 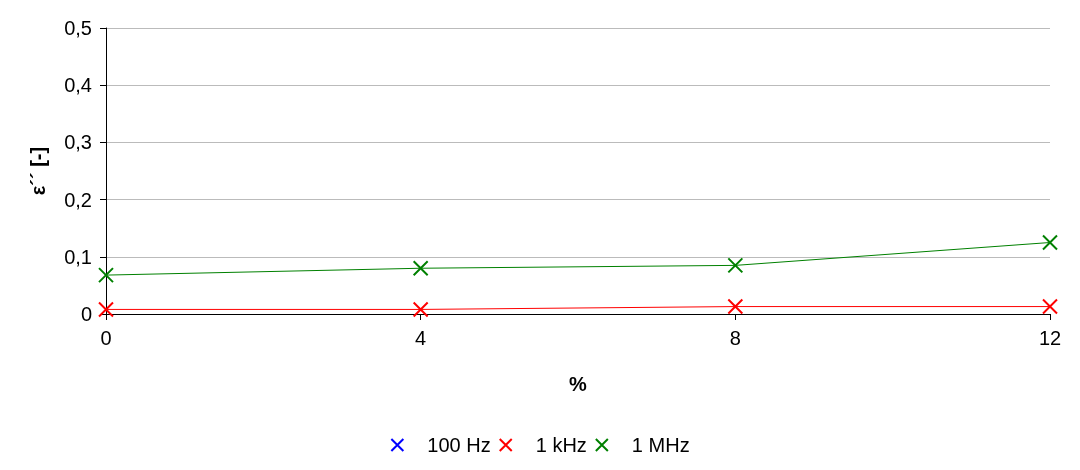 I want to click on legend-label: 1 kHz, so click(x=561, y=445).